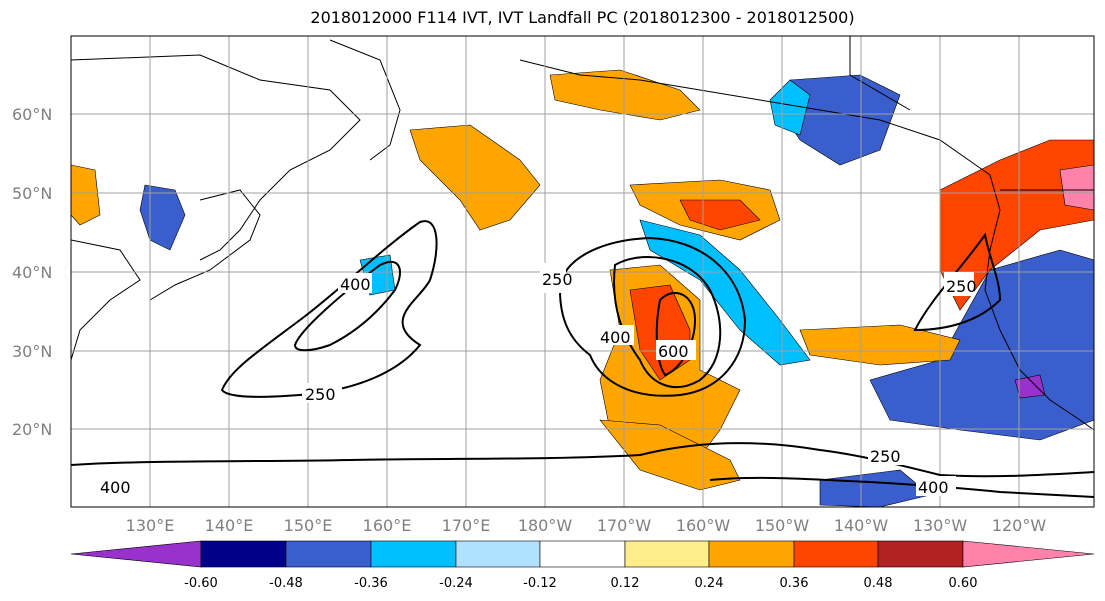 The image size is (1105, 601). I want to click on colorbar-tick-5: -0.12, so click(540, 583).